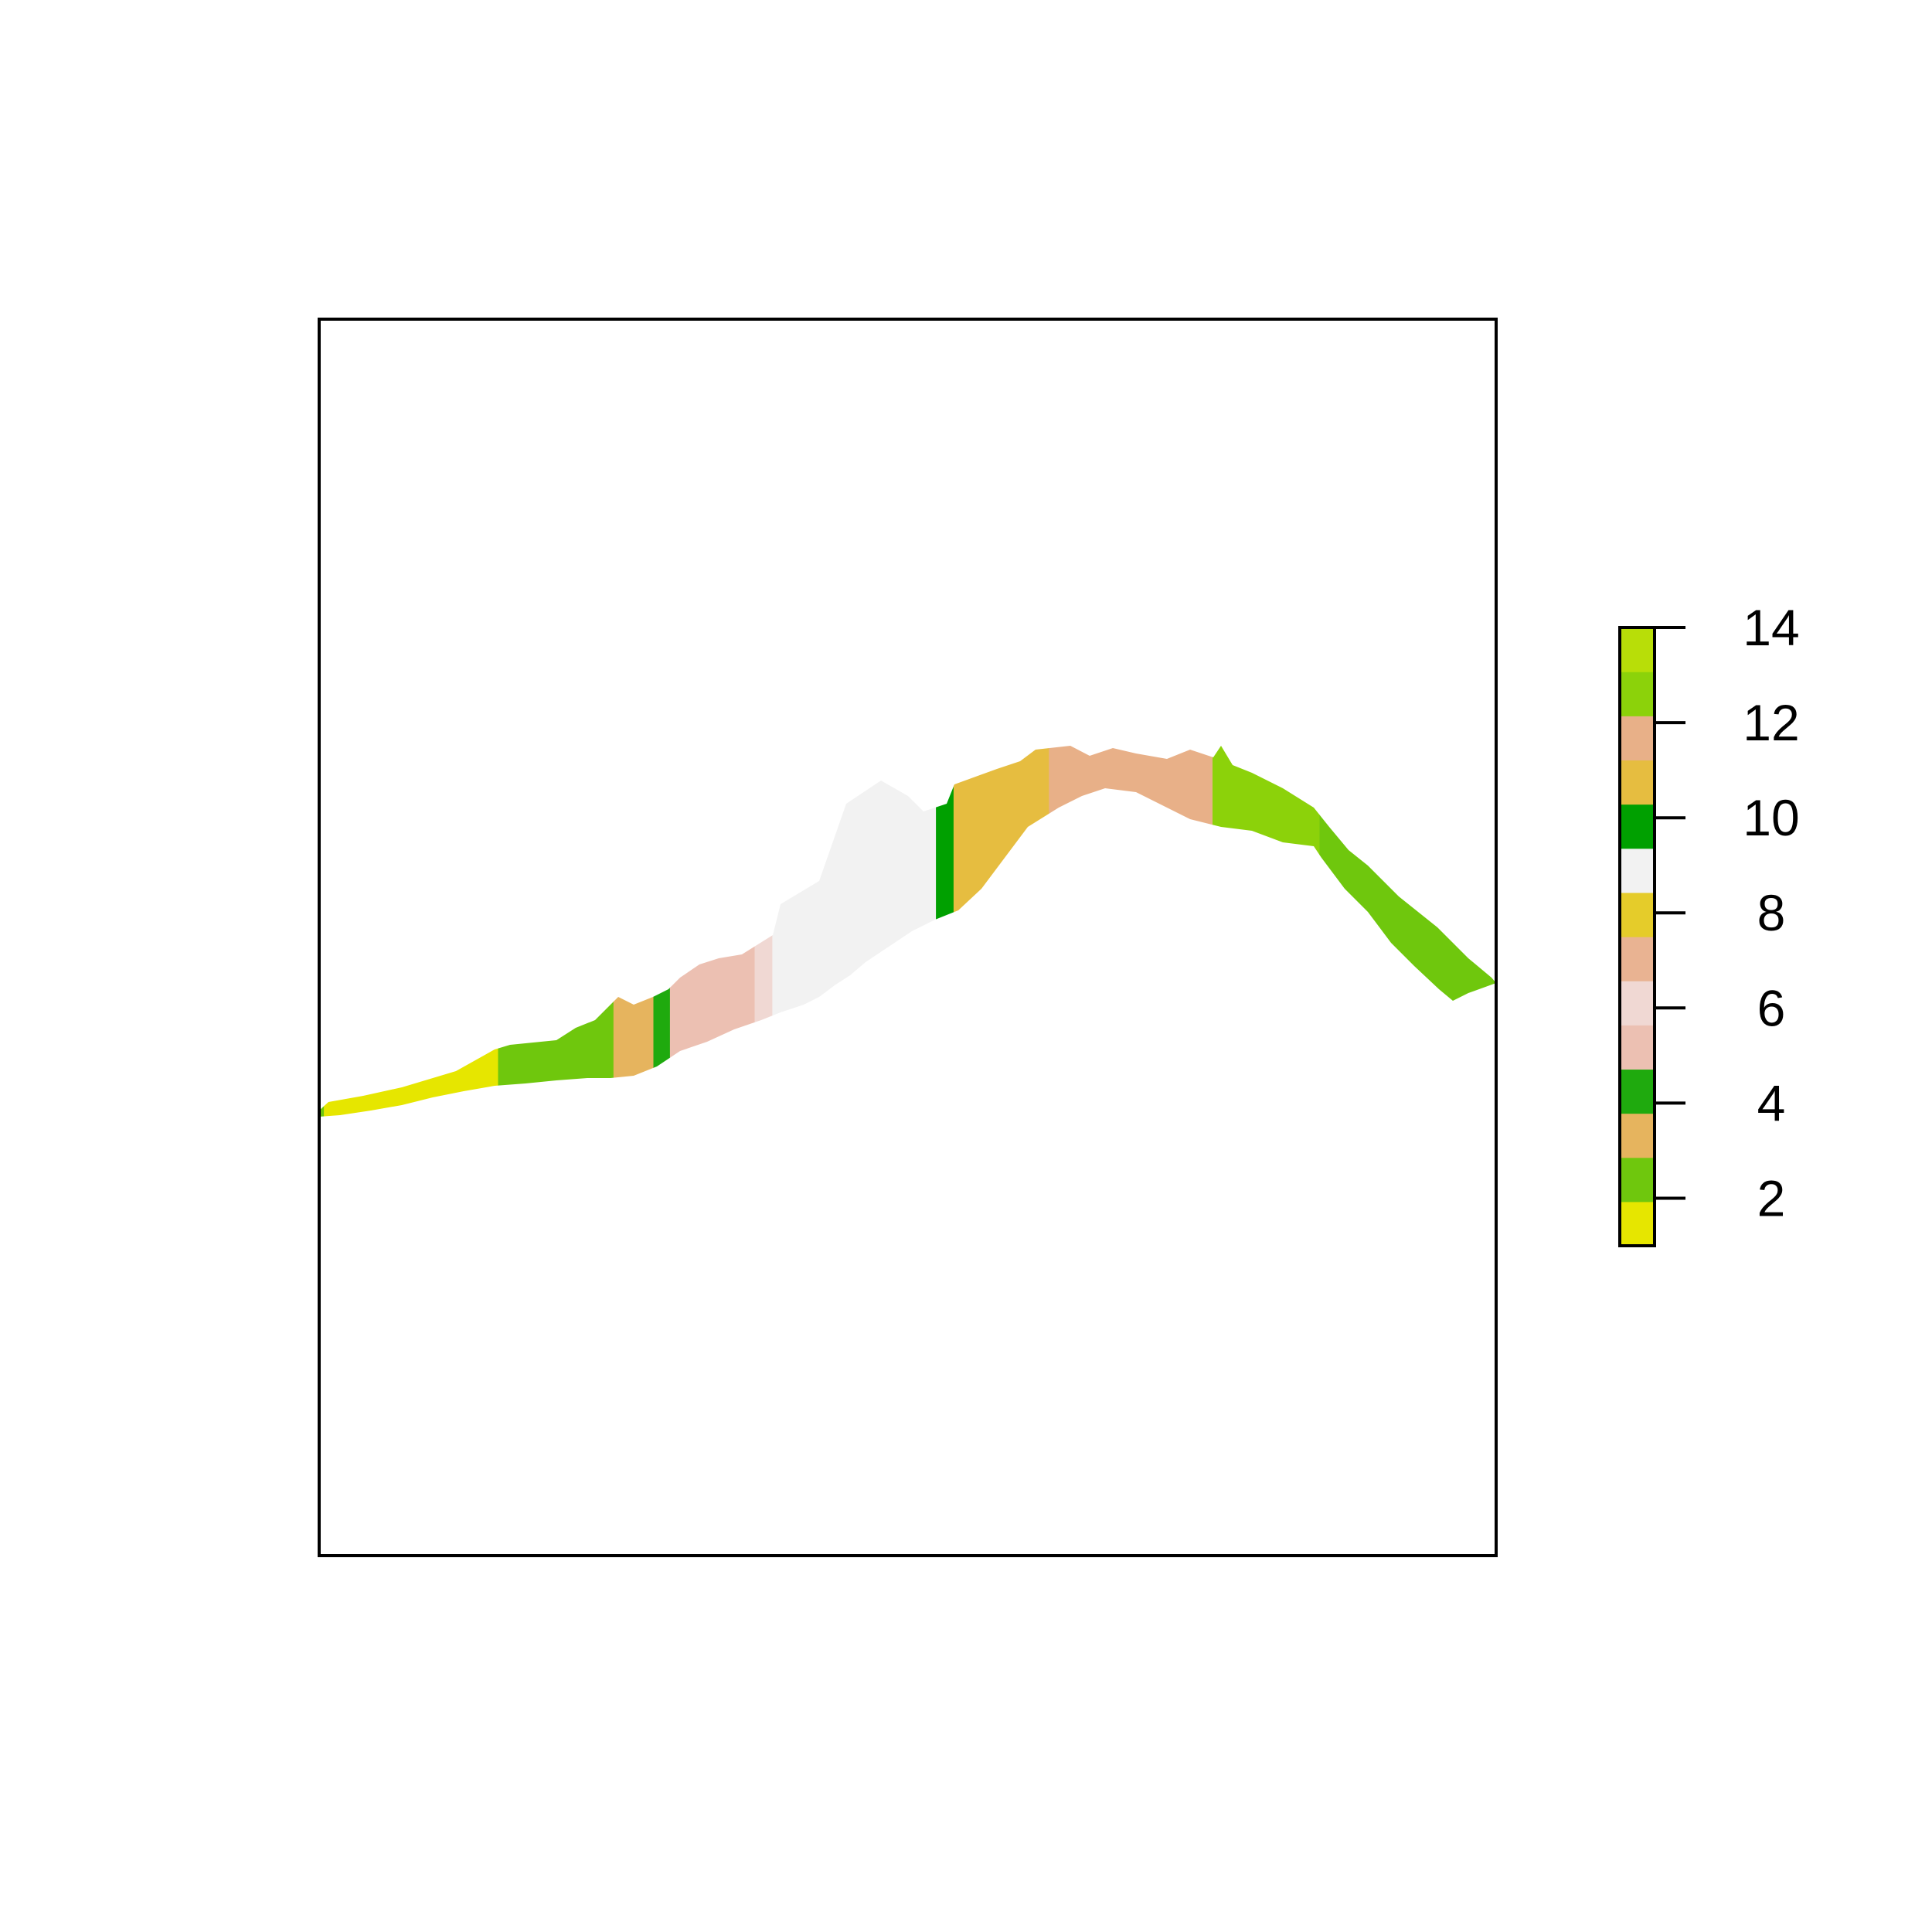  What do you see at coordinates (1771, 913) in the screenshot?
I see `legend-tick-label-8: 8` at bounding box center [1771, 913].